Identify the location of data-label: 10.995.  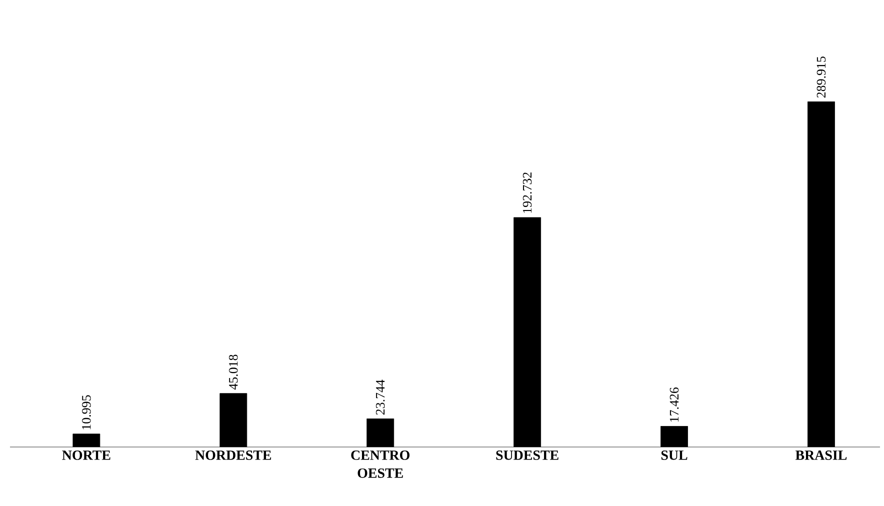
(86, 412).